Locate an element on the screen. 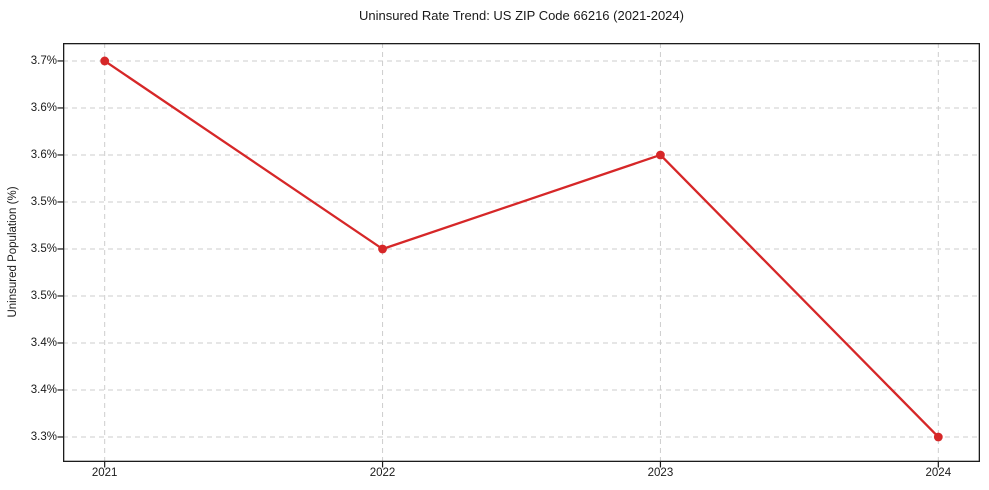 The height and width of the screenshot is (490, 989). data-point-2023 is located at coordinates (660, 155).